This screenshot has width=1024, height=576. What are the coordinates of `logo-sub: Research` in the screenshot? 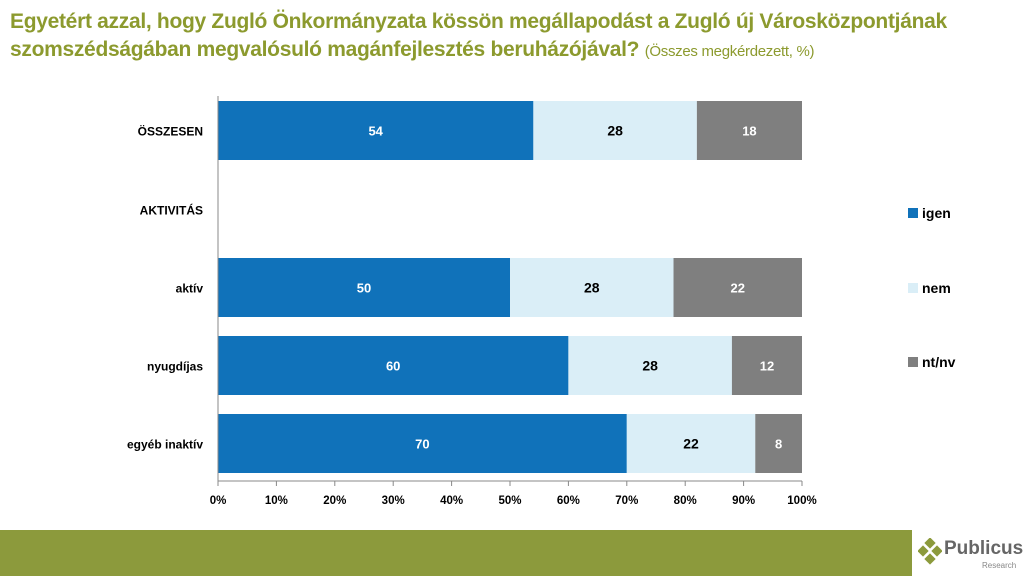 It's located at (999, 565).